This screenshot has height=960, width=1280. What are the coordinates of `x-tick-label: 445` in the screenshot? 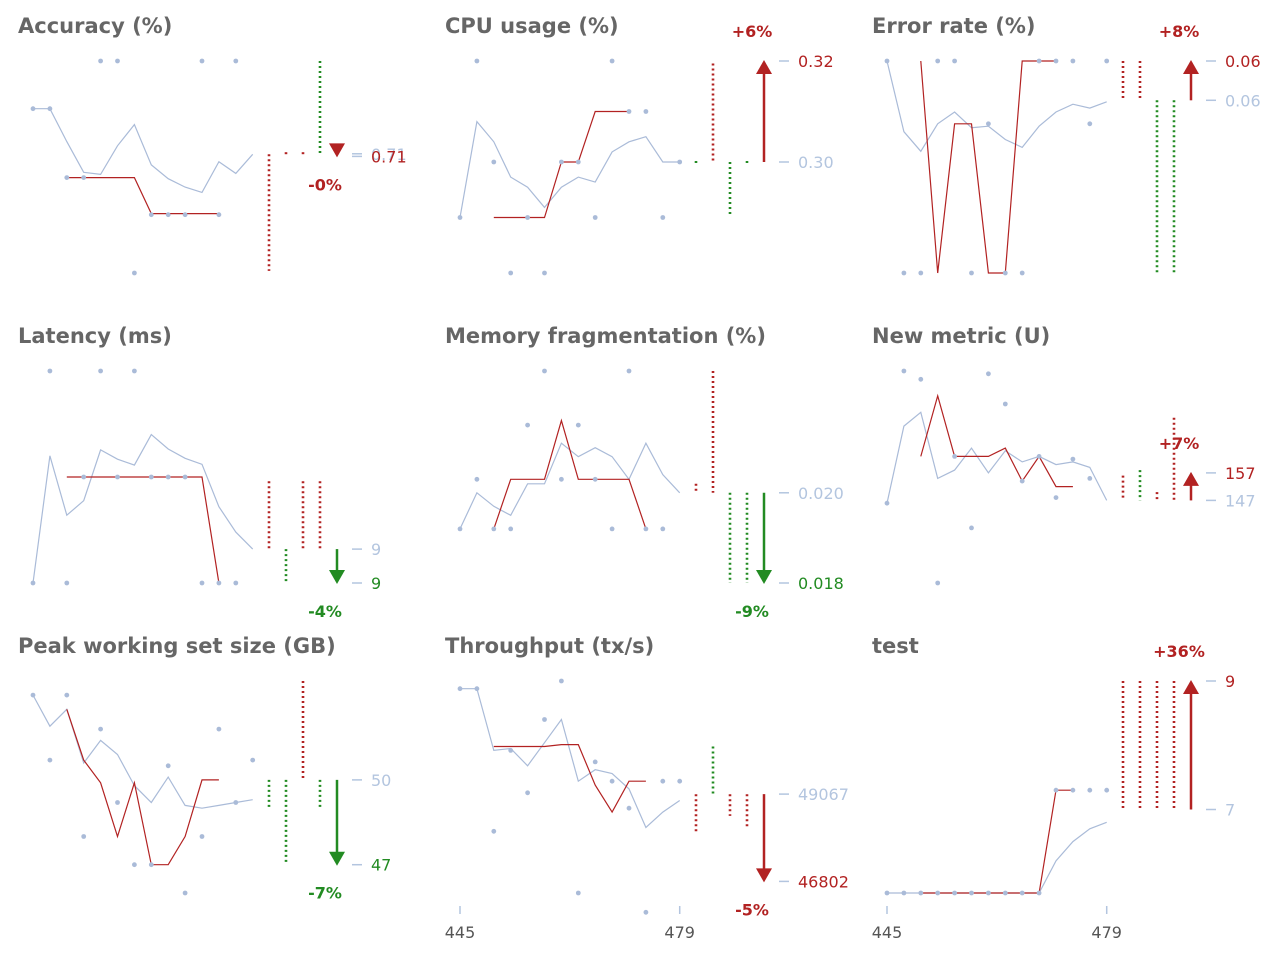 It's located at (887, 931).